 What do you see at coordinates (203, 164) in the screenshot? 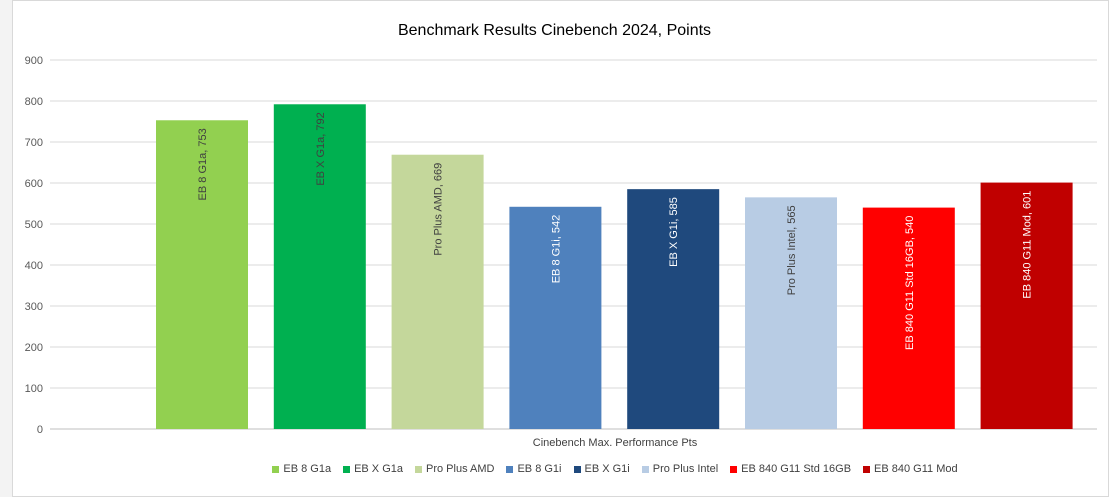
I see `bar-data-label: EB 8 G1a, 753` at bounding box center [203, 164].